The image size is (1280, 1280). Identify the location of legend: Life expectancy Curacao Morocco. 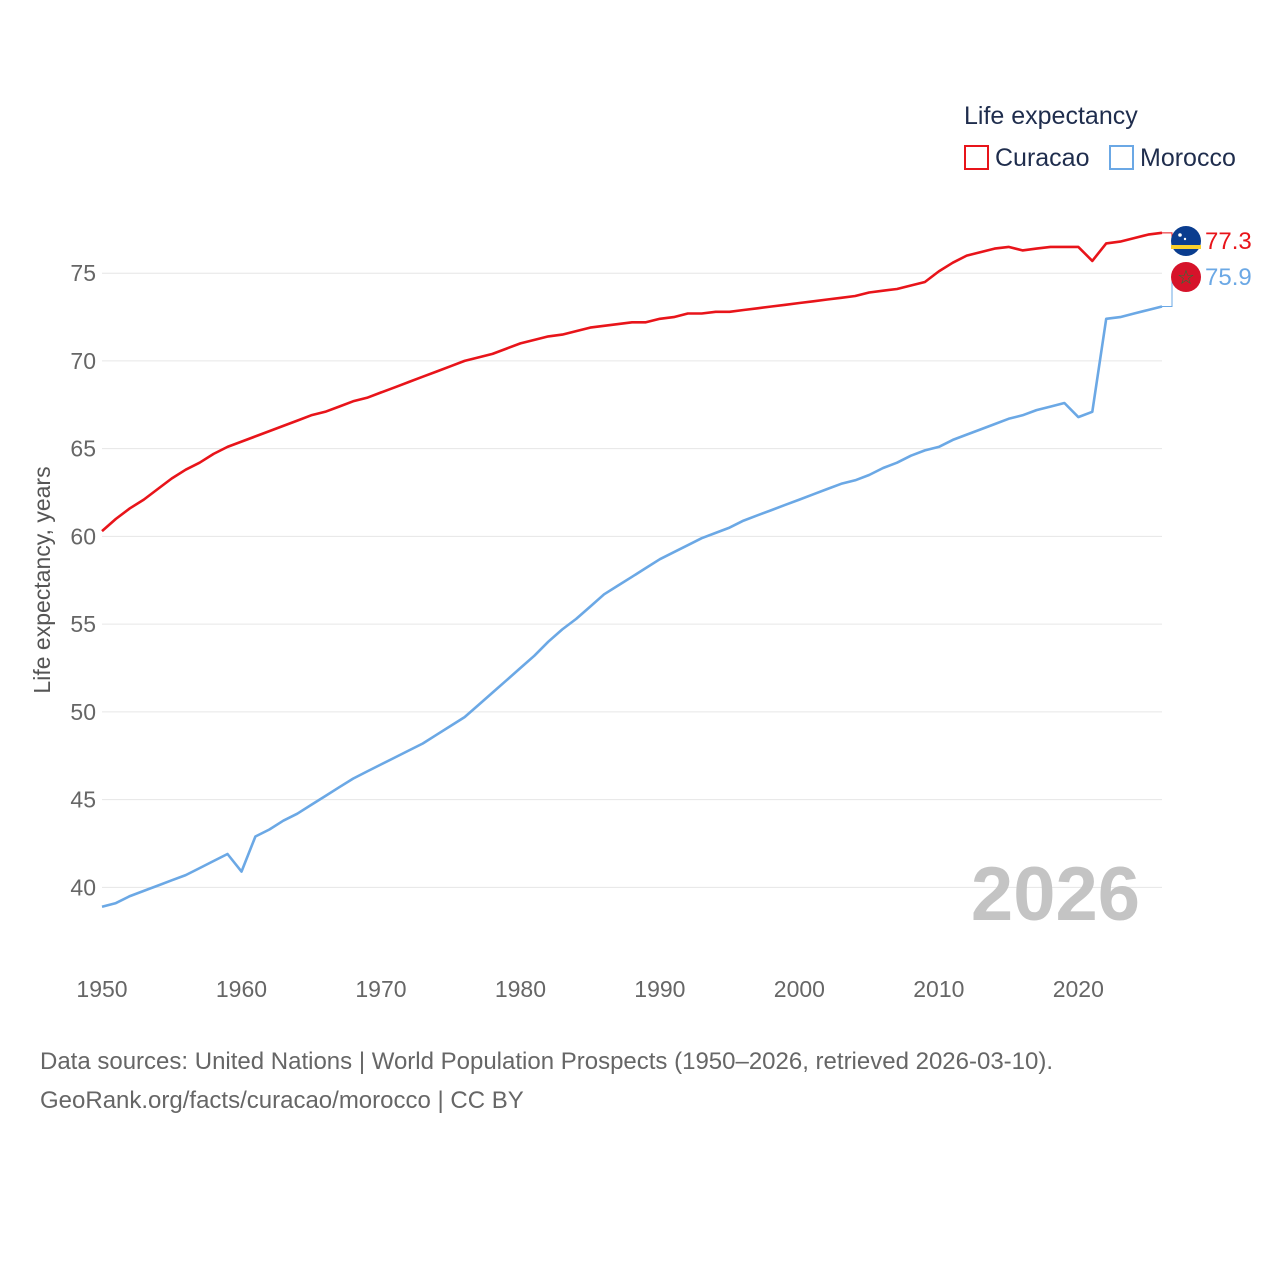
(1100, 137).